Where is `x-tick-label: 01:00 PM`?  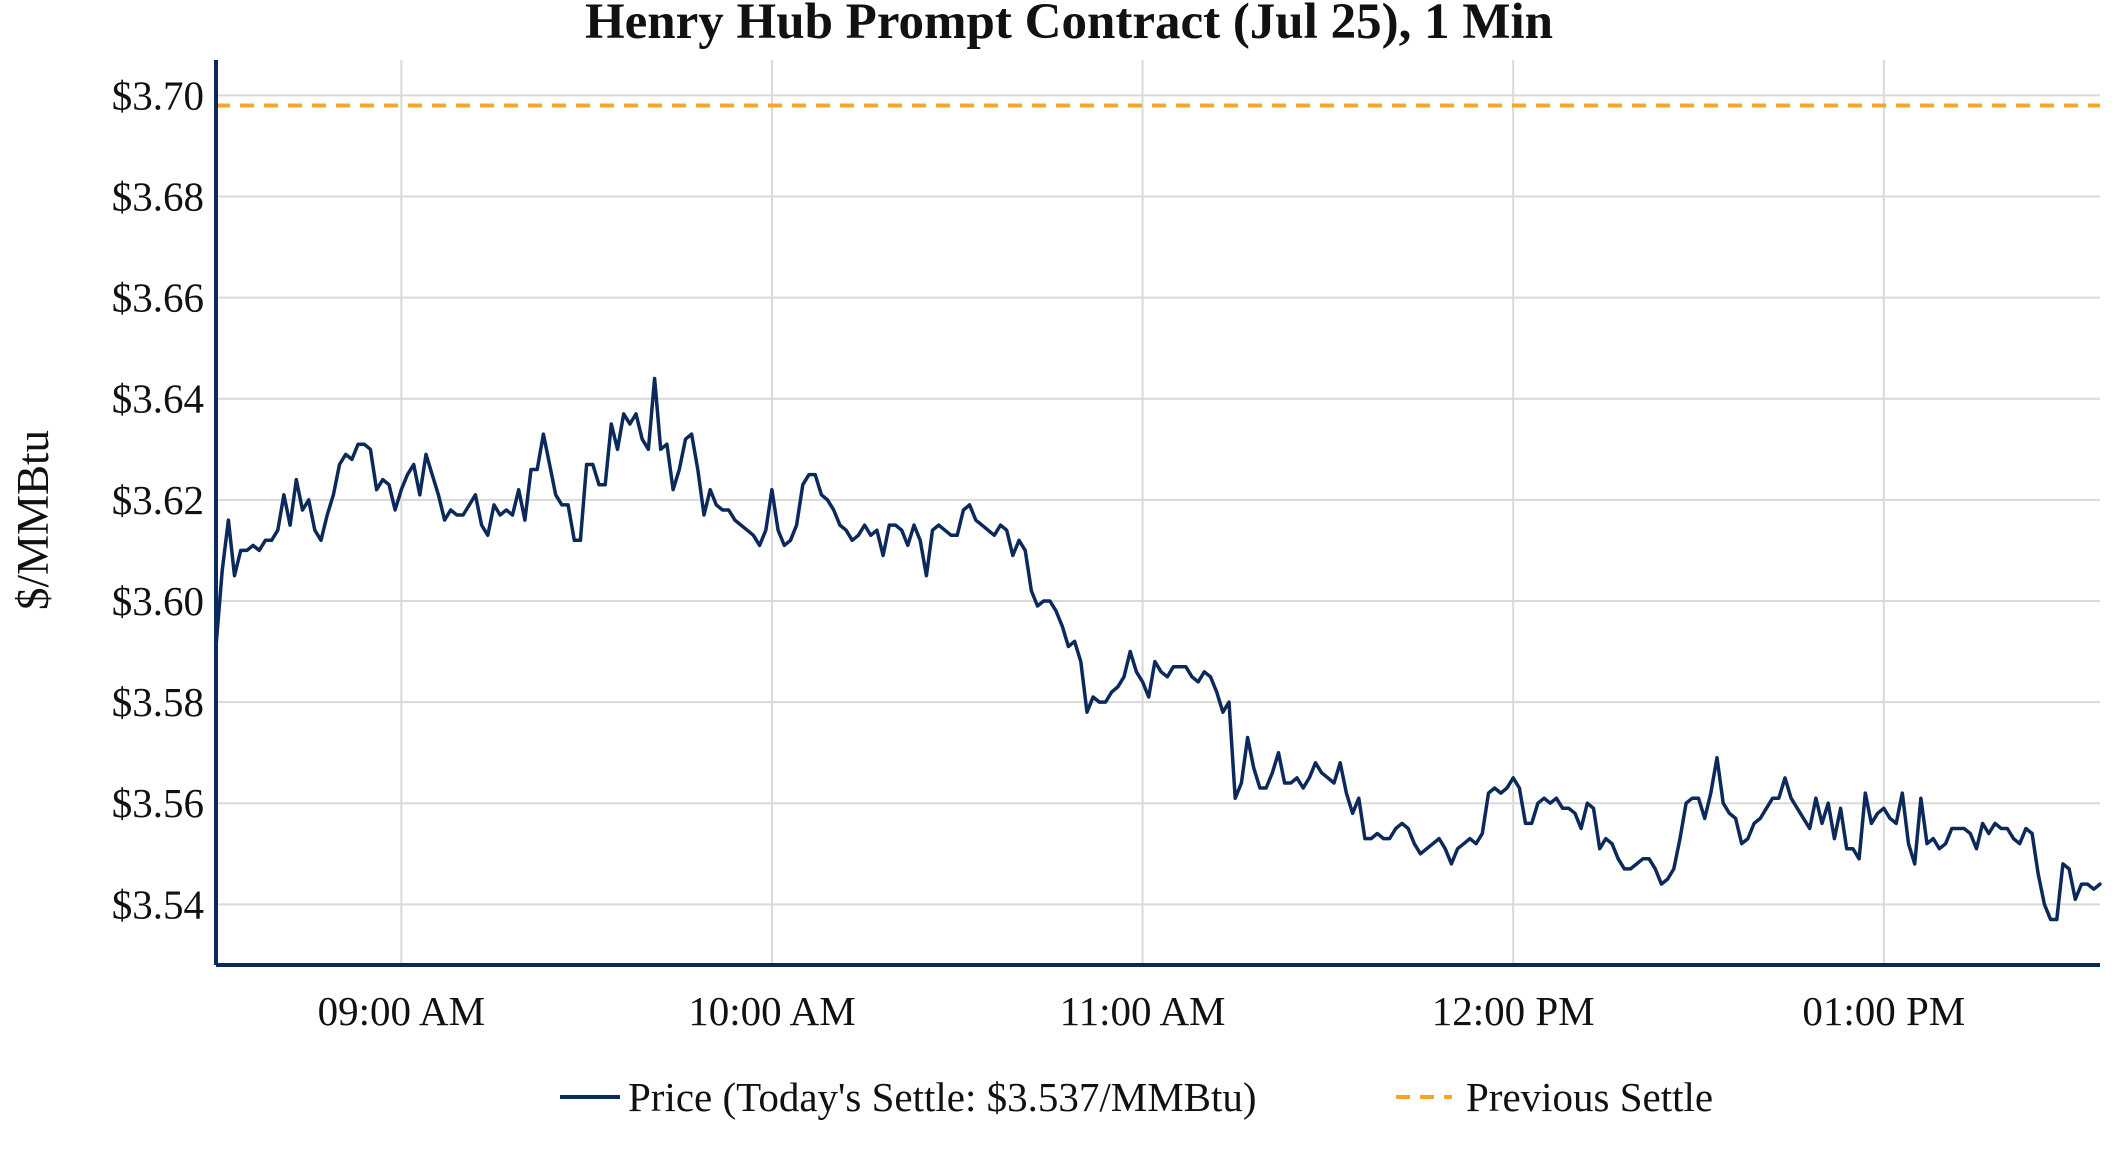
x-tick-label: 01:00 PM is located at coordinates (1883, 1011).